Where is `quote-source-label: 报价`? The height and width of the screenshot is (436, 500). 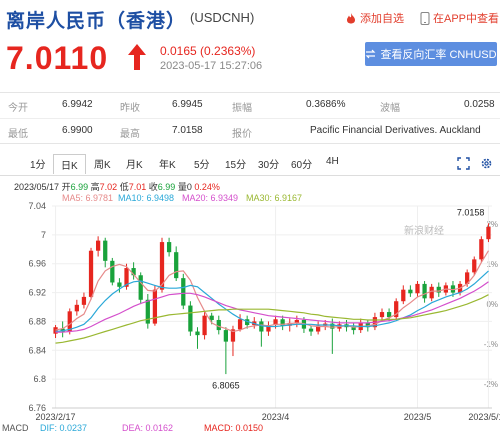
quote-source-label: 报价 is located at coordinates (242, 134).